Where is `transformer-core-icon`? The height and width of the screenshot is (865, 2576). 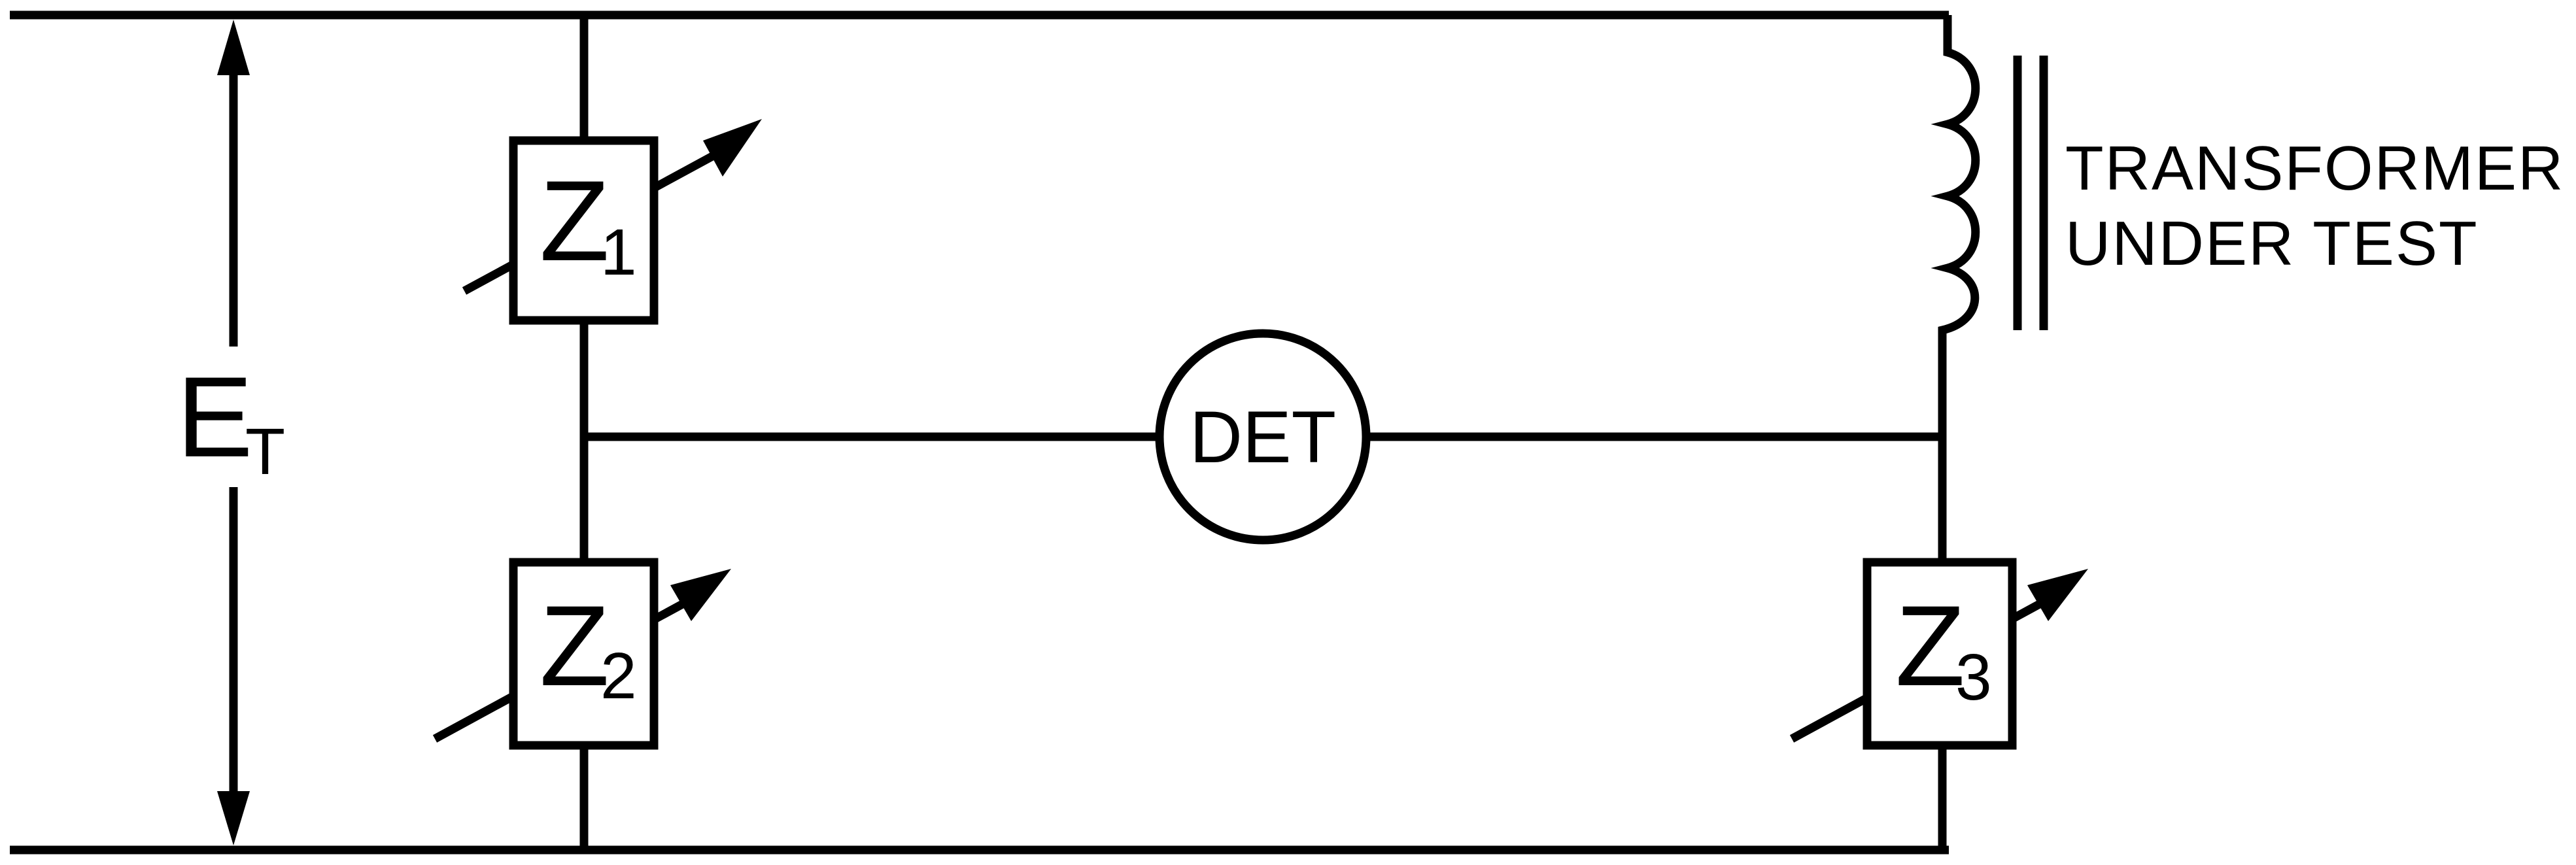 transformer-core-icon is located at coordinates (2031, 193).